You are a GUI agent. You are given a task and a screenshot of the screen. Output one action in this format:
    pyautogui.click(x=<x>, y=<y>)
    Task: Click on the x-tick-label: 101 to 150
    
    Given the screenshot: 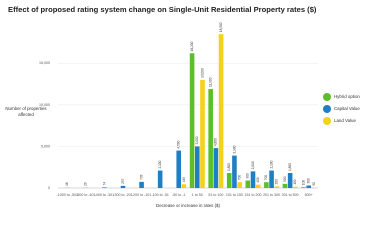 What is the action you would take?
    pyautogui.click(x=234, y=195)
    